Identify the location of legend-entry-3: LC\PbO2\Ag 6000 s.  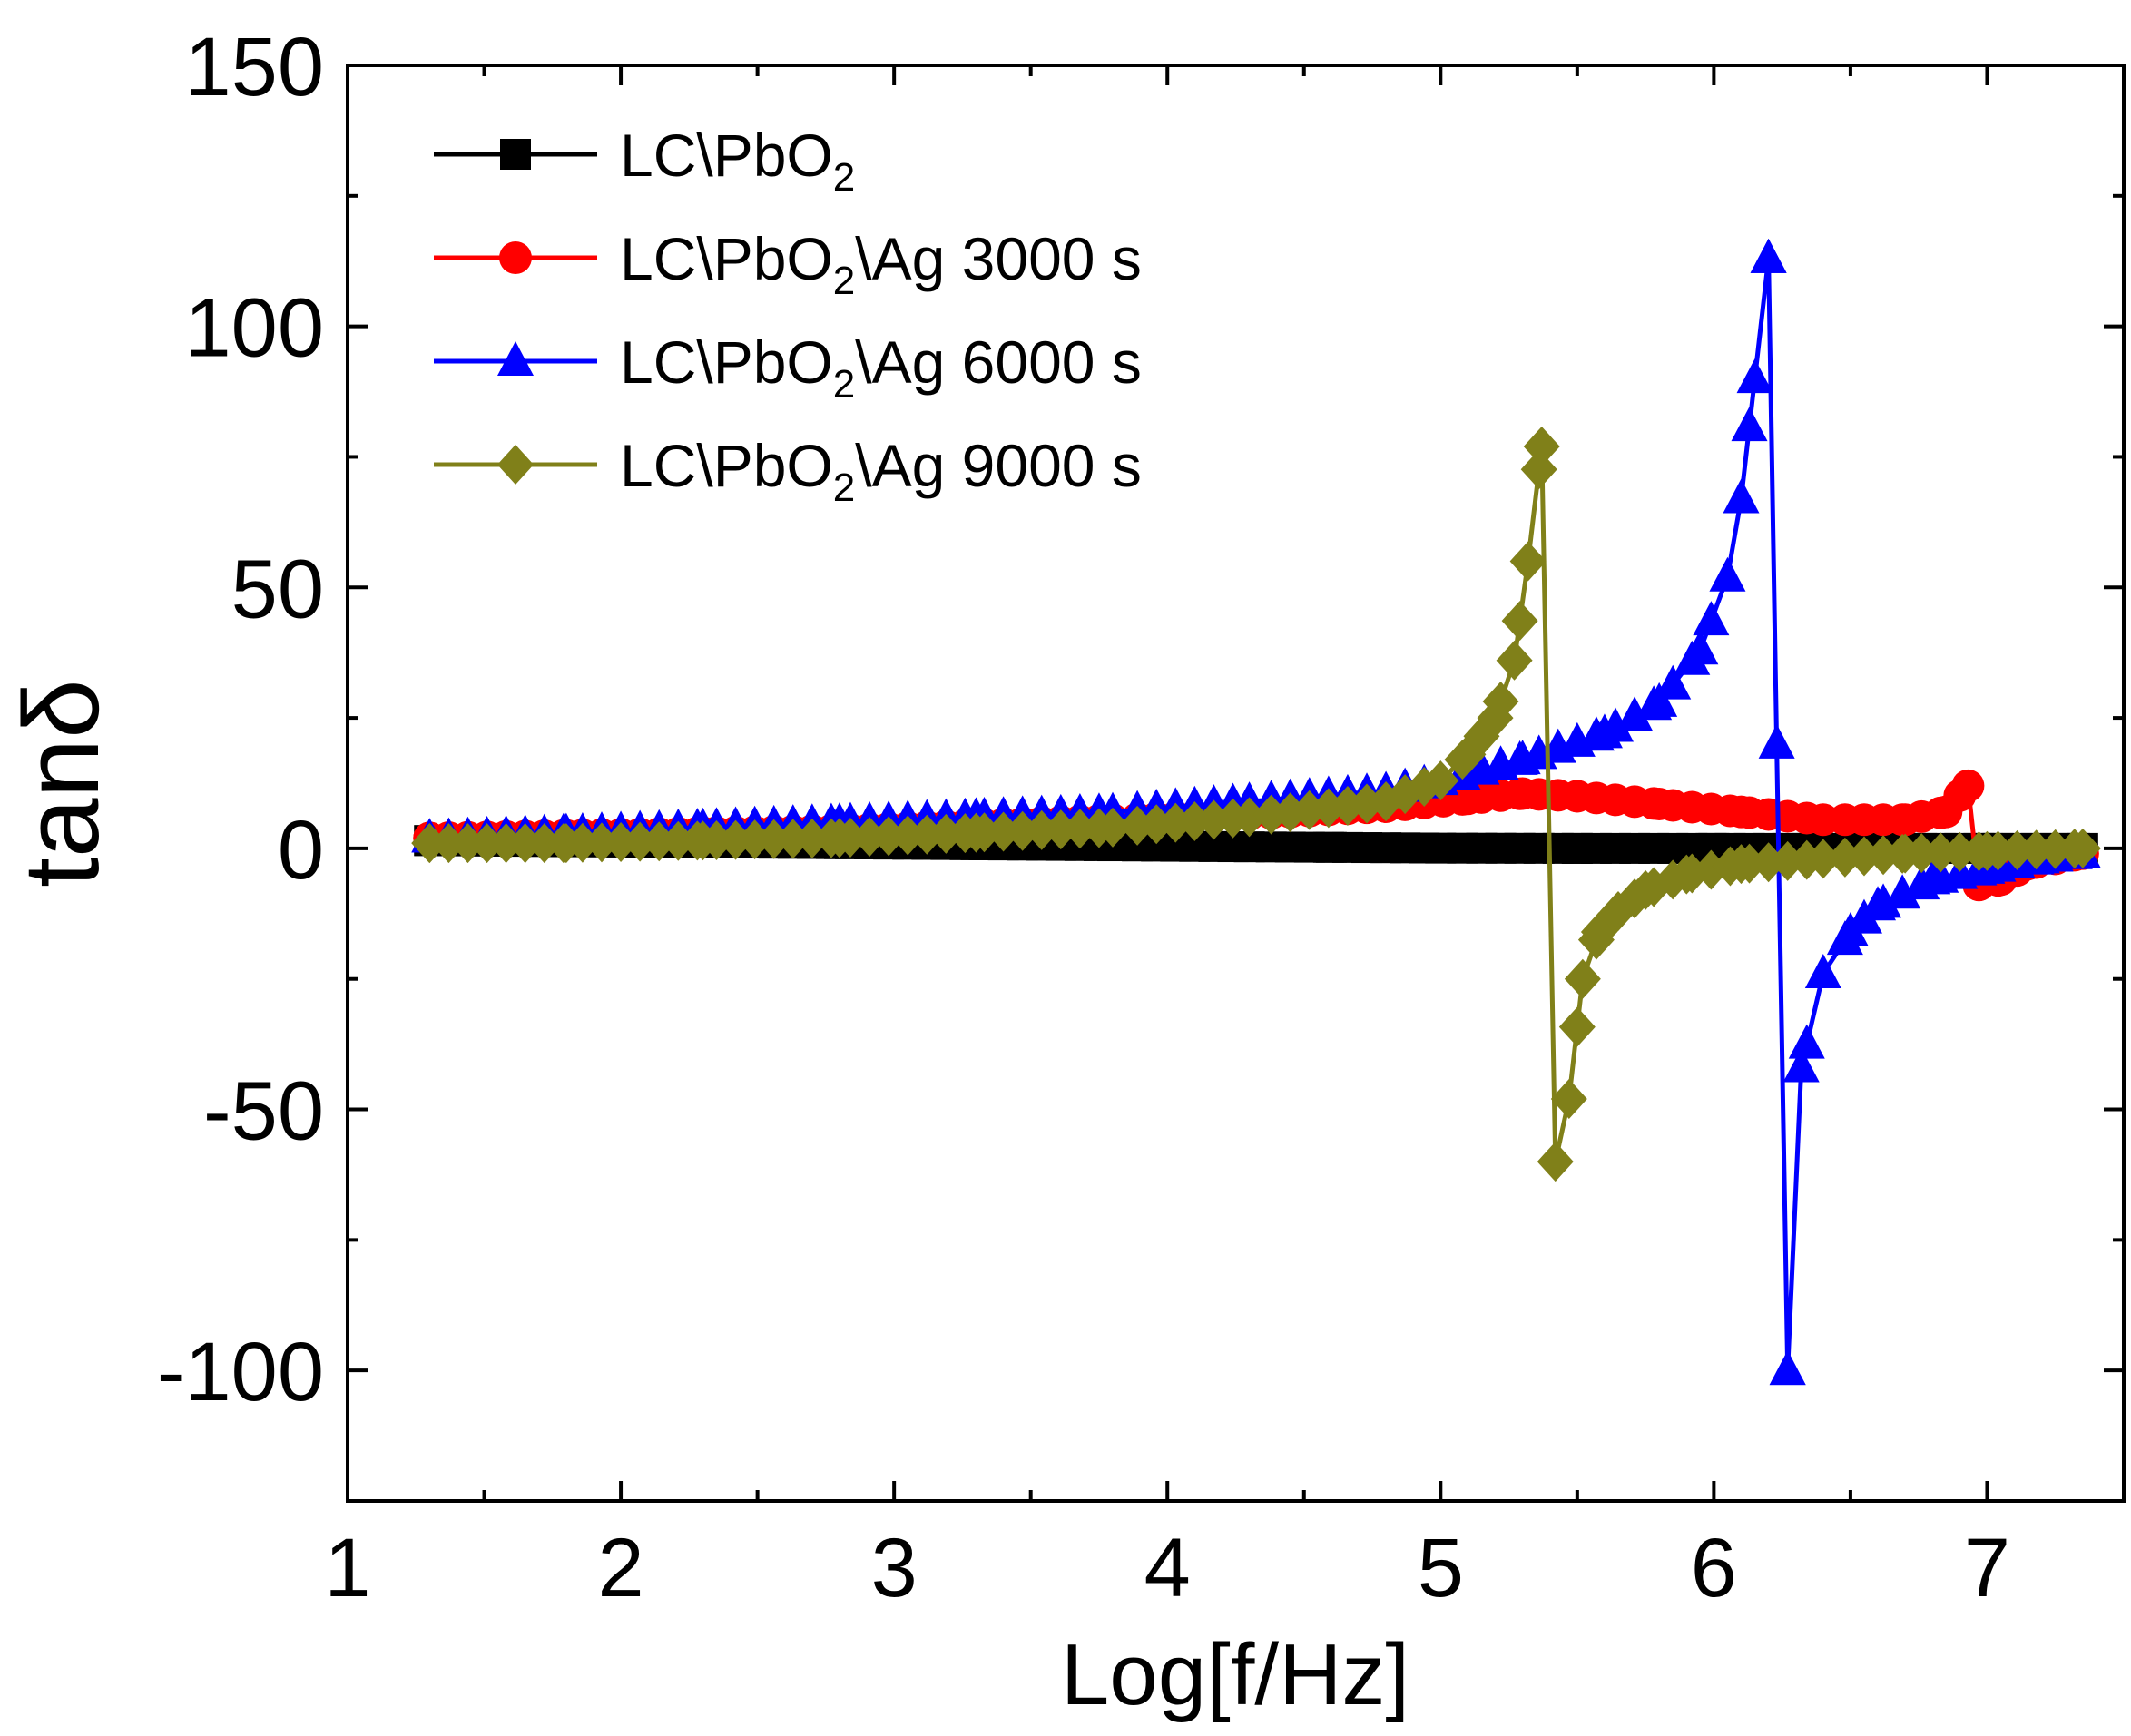
(788, 368).